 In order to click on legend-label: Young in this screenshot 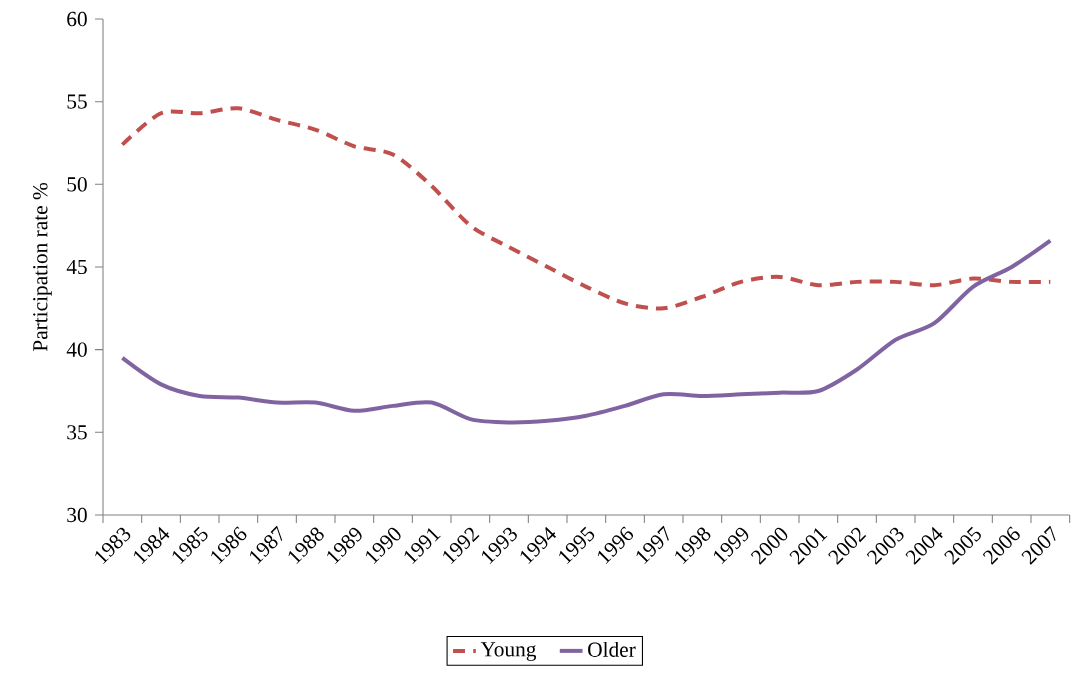, I will do `click(508, 651)`.